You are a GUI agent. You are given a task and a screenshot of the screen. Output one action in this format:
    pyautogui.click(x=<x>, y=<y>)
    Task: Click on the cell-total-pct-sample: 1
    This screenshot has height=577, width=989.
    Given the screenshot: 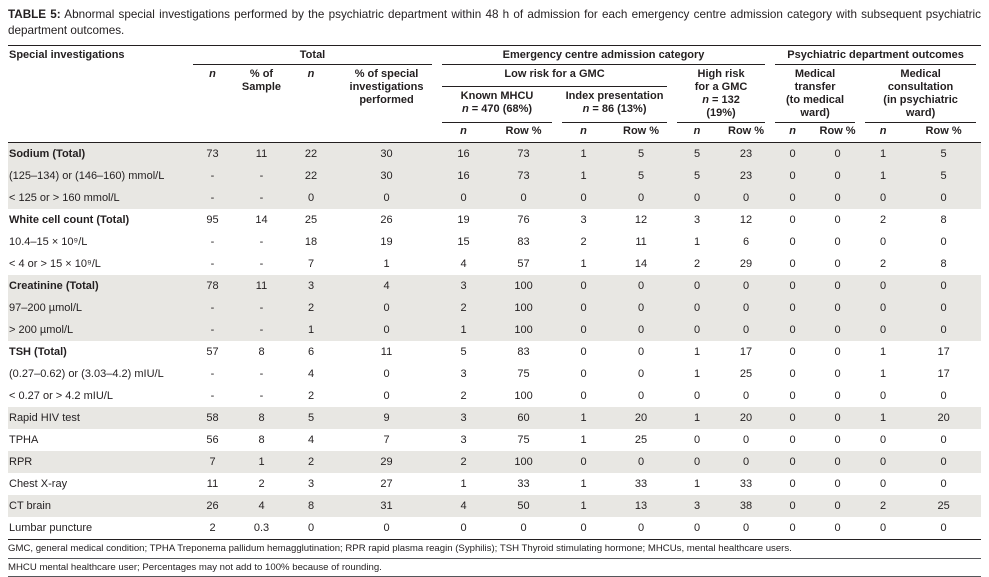 What is the action you would take?
    pyautogui.click(x=261, y=462)
    